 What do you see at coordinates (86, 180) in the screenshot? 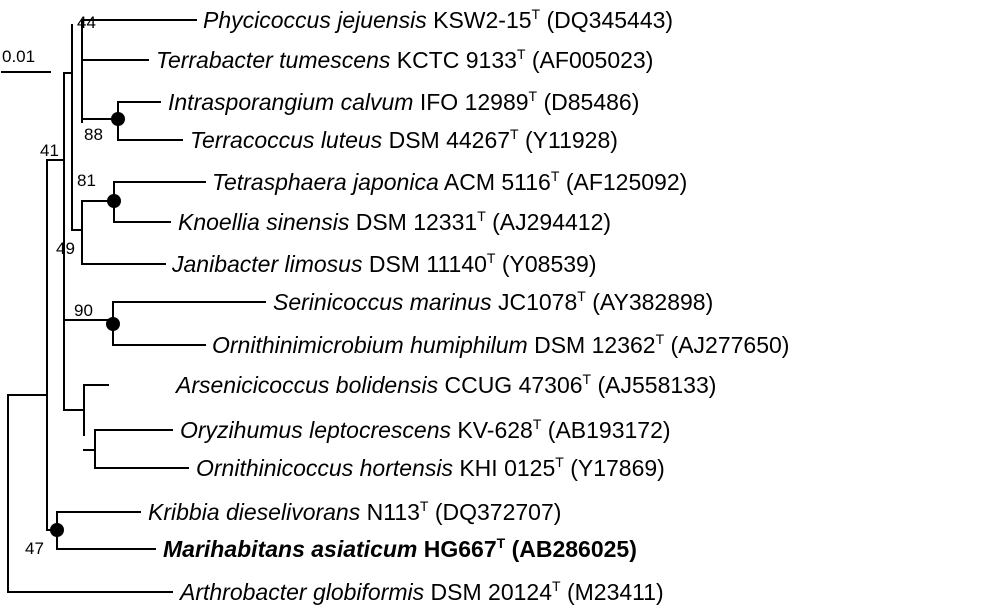
I see `bootstrap-value: 81` at bounding box center [86, 180].